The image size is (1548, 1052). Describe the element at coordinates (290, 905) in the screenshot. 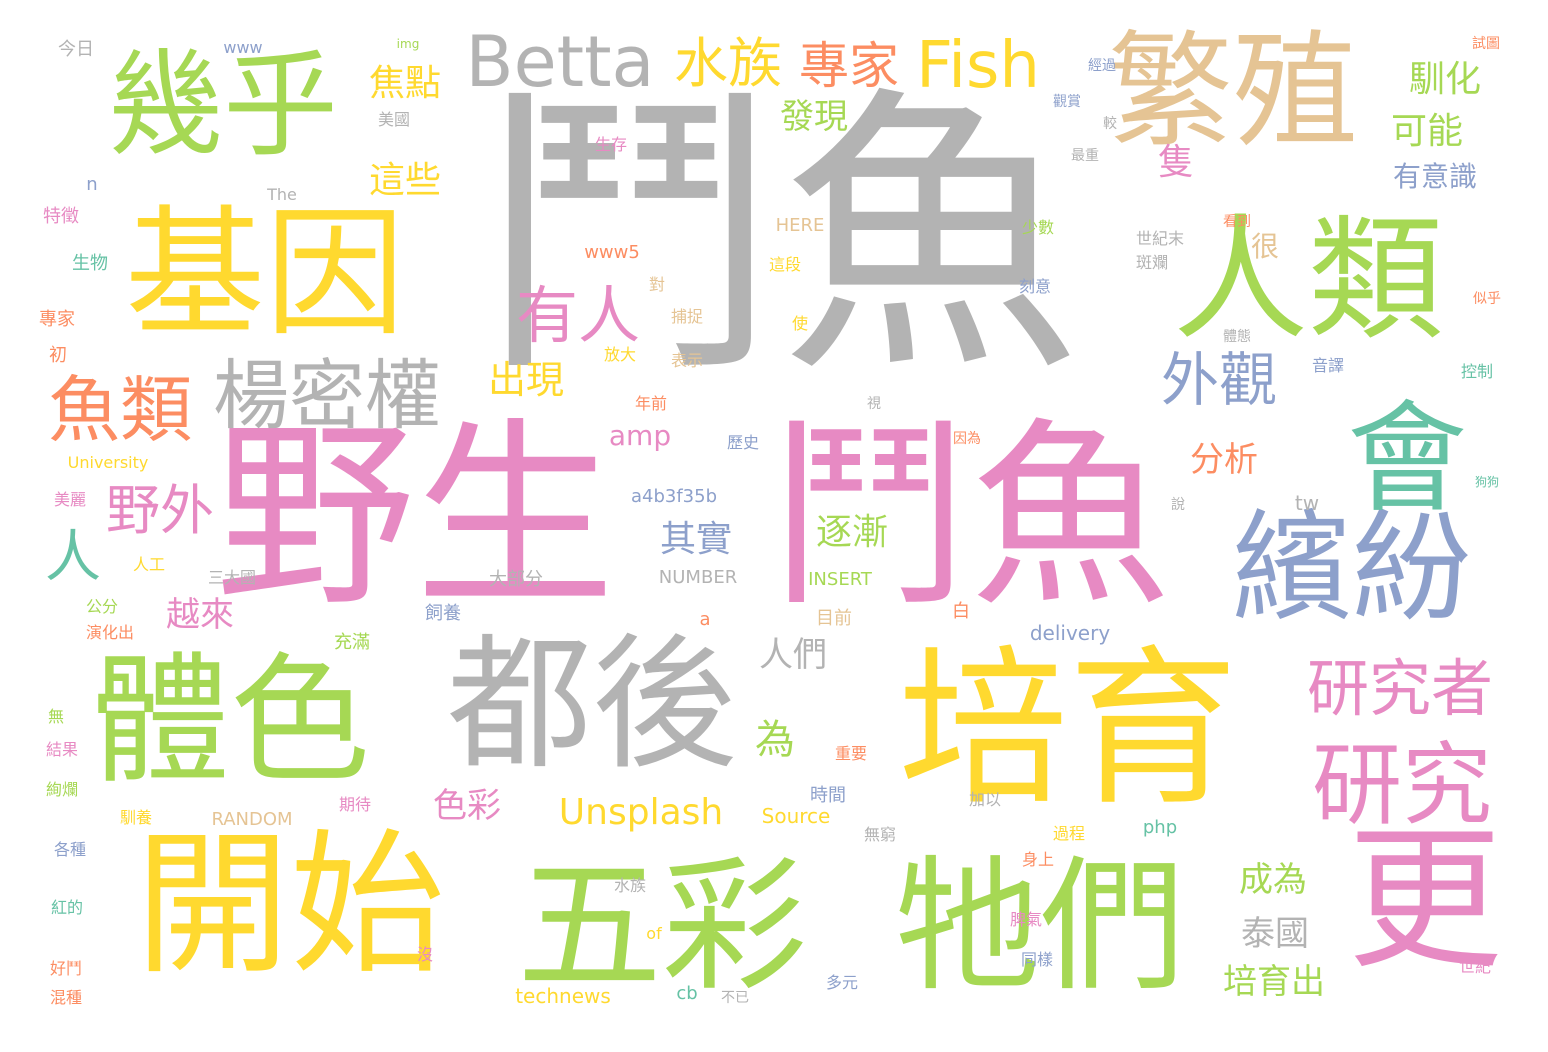

I see `word: 開始` at that location.